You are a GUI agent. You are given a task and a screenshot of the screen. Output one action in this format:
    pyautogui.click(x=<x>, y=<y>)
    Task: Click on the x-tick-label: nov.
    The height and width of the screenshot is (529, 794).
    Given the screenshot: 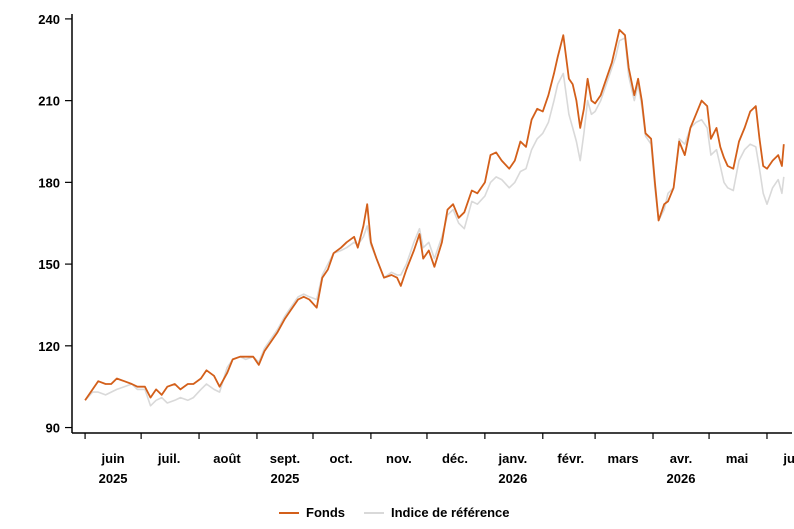 What is the action you would take?
    pyautogui.click(x=399, y=458)
    